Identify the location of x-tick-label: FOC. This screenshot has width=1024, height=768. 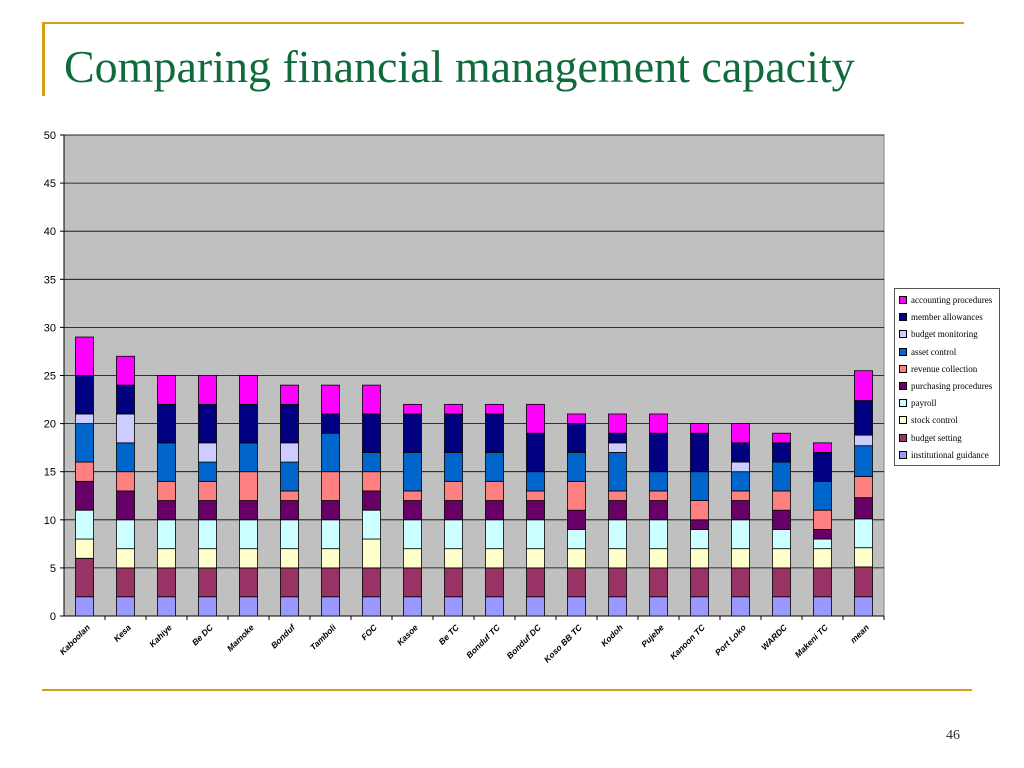
(369, 632).